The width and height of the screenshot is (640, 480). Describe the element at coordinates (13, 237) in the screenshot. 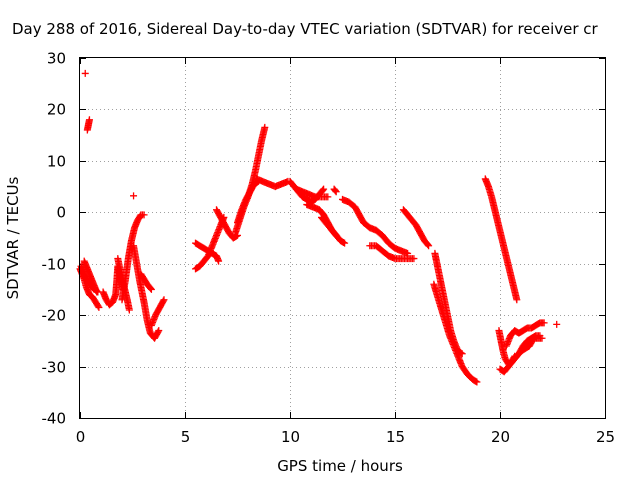

I see `y-axis-label: SDTVAR / TECUs` at that location.